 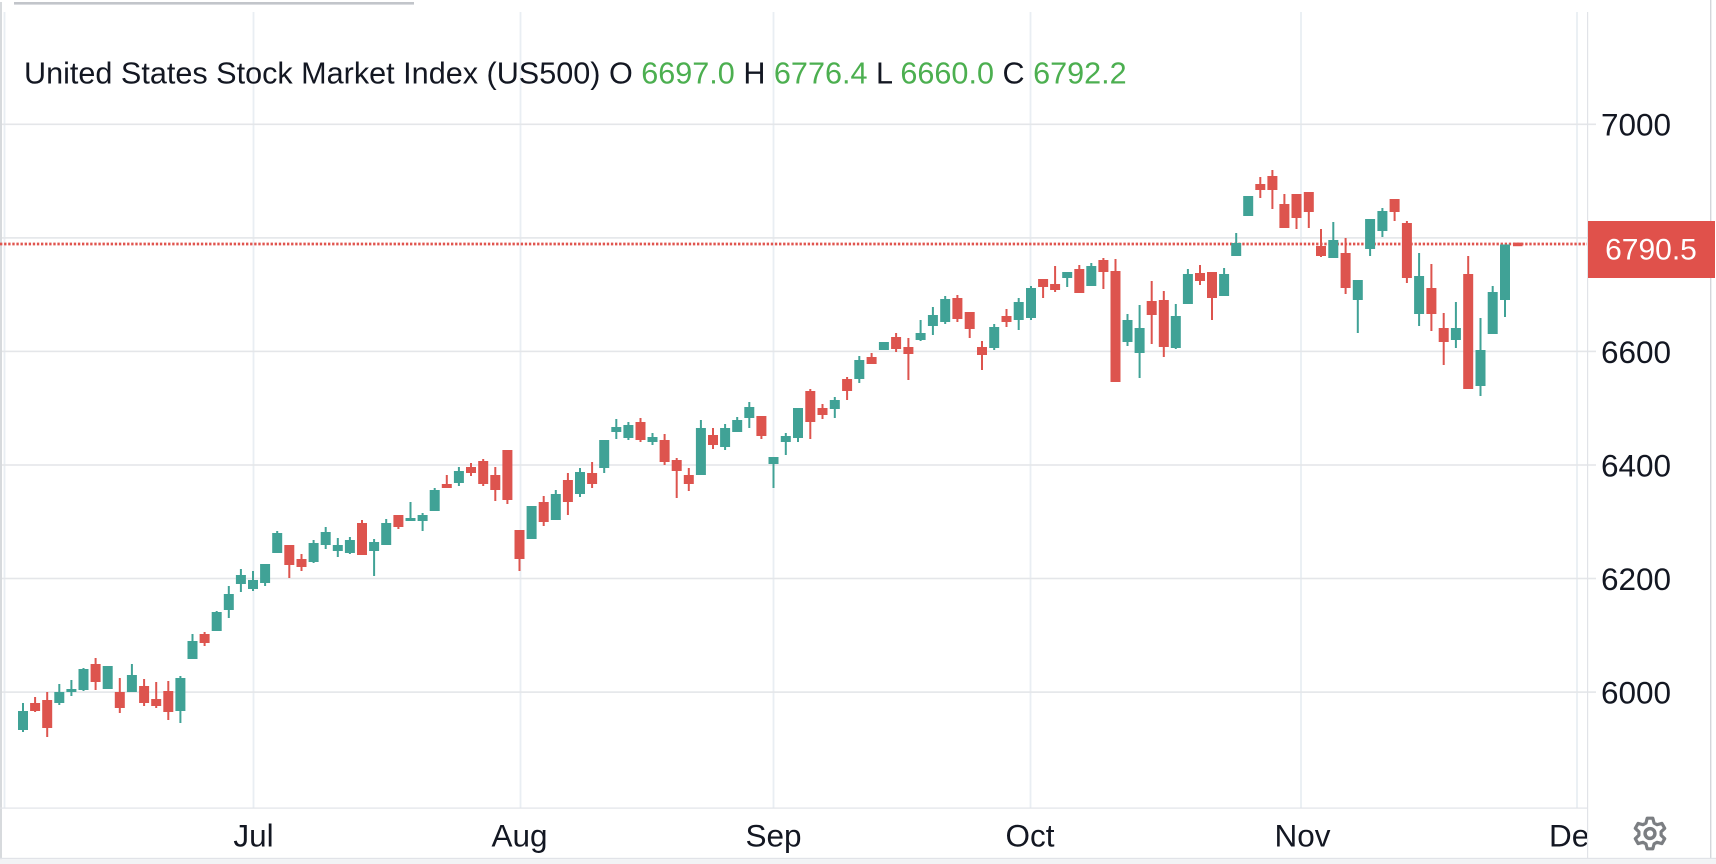 I want to click on svg-text: Aug, so click(x=519, y=836).